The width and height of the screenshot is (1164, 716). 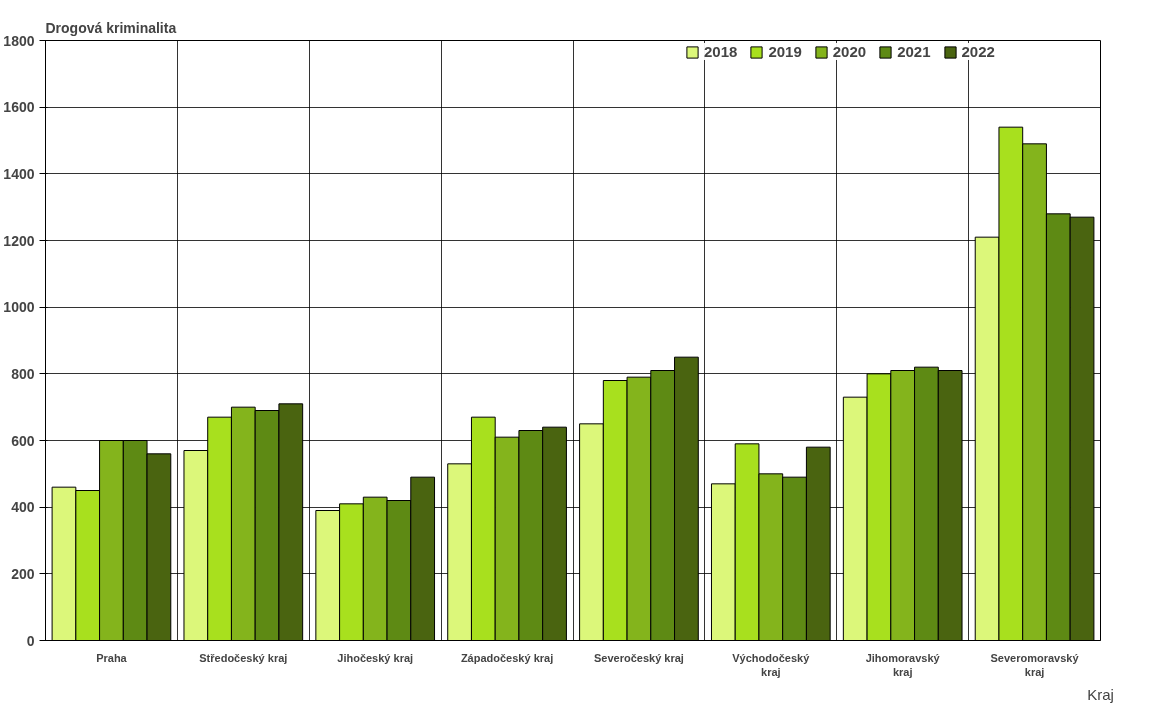 What do you see at coordinates (19, 40) in the screenshot?
I see `y-tick-label: 1800` at bounding box center [19, 40].